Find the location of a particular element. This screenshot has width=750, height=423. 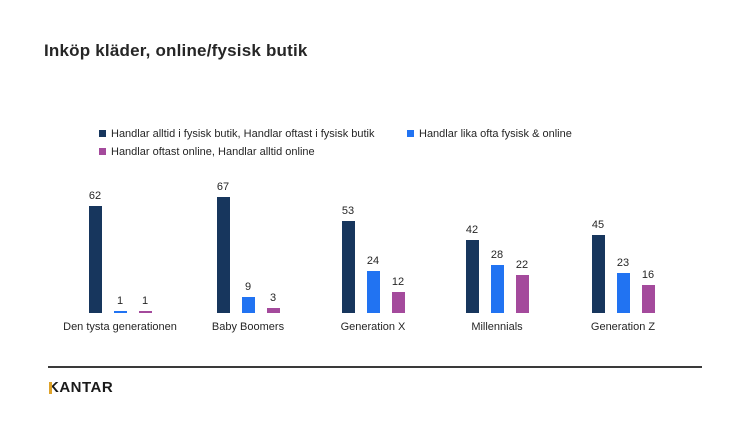

kantar-logo: KANTAR is located at coordinates (80, 387).